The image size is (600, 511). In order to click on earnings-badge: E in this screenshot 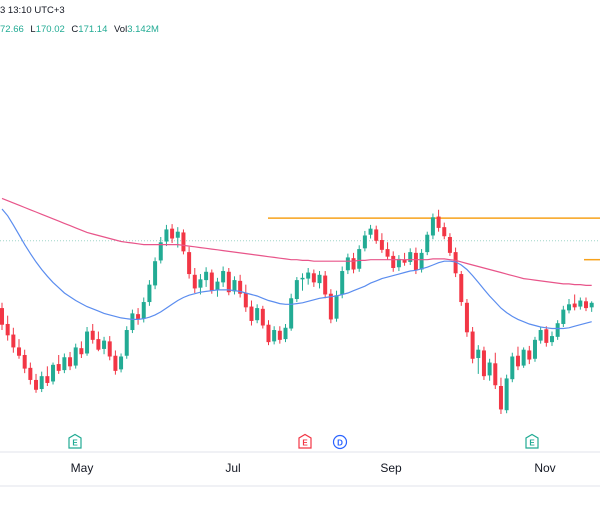, I will do `click(532, 441)`.